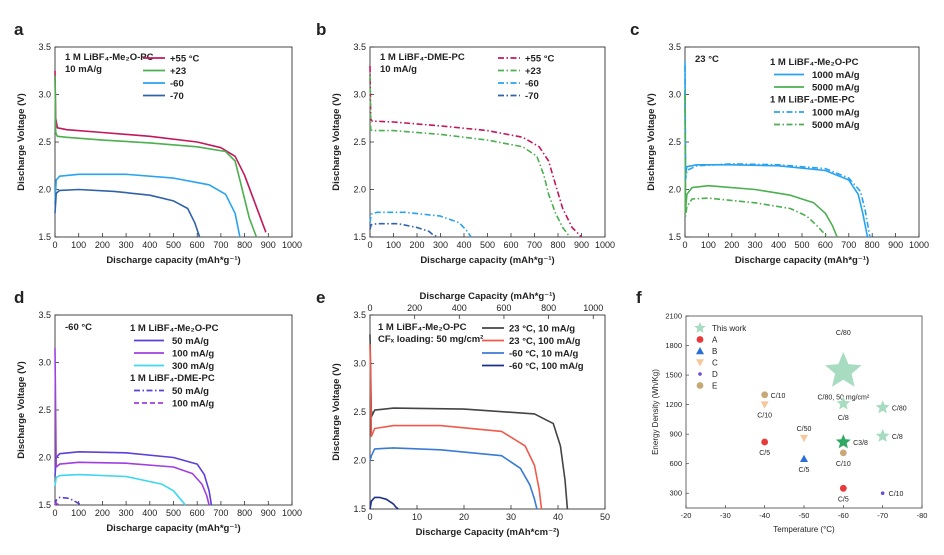 This screenshot has height=555, width=944. What do you see at coordinates (44, 47) in the screenshot?
I see `y-tick-label: 3.5` at bounding box center [44, 47].